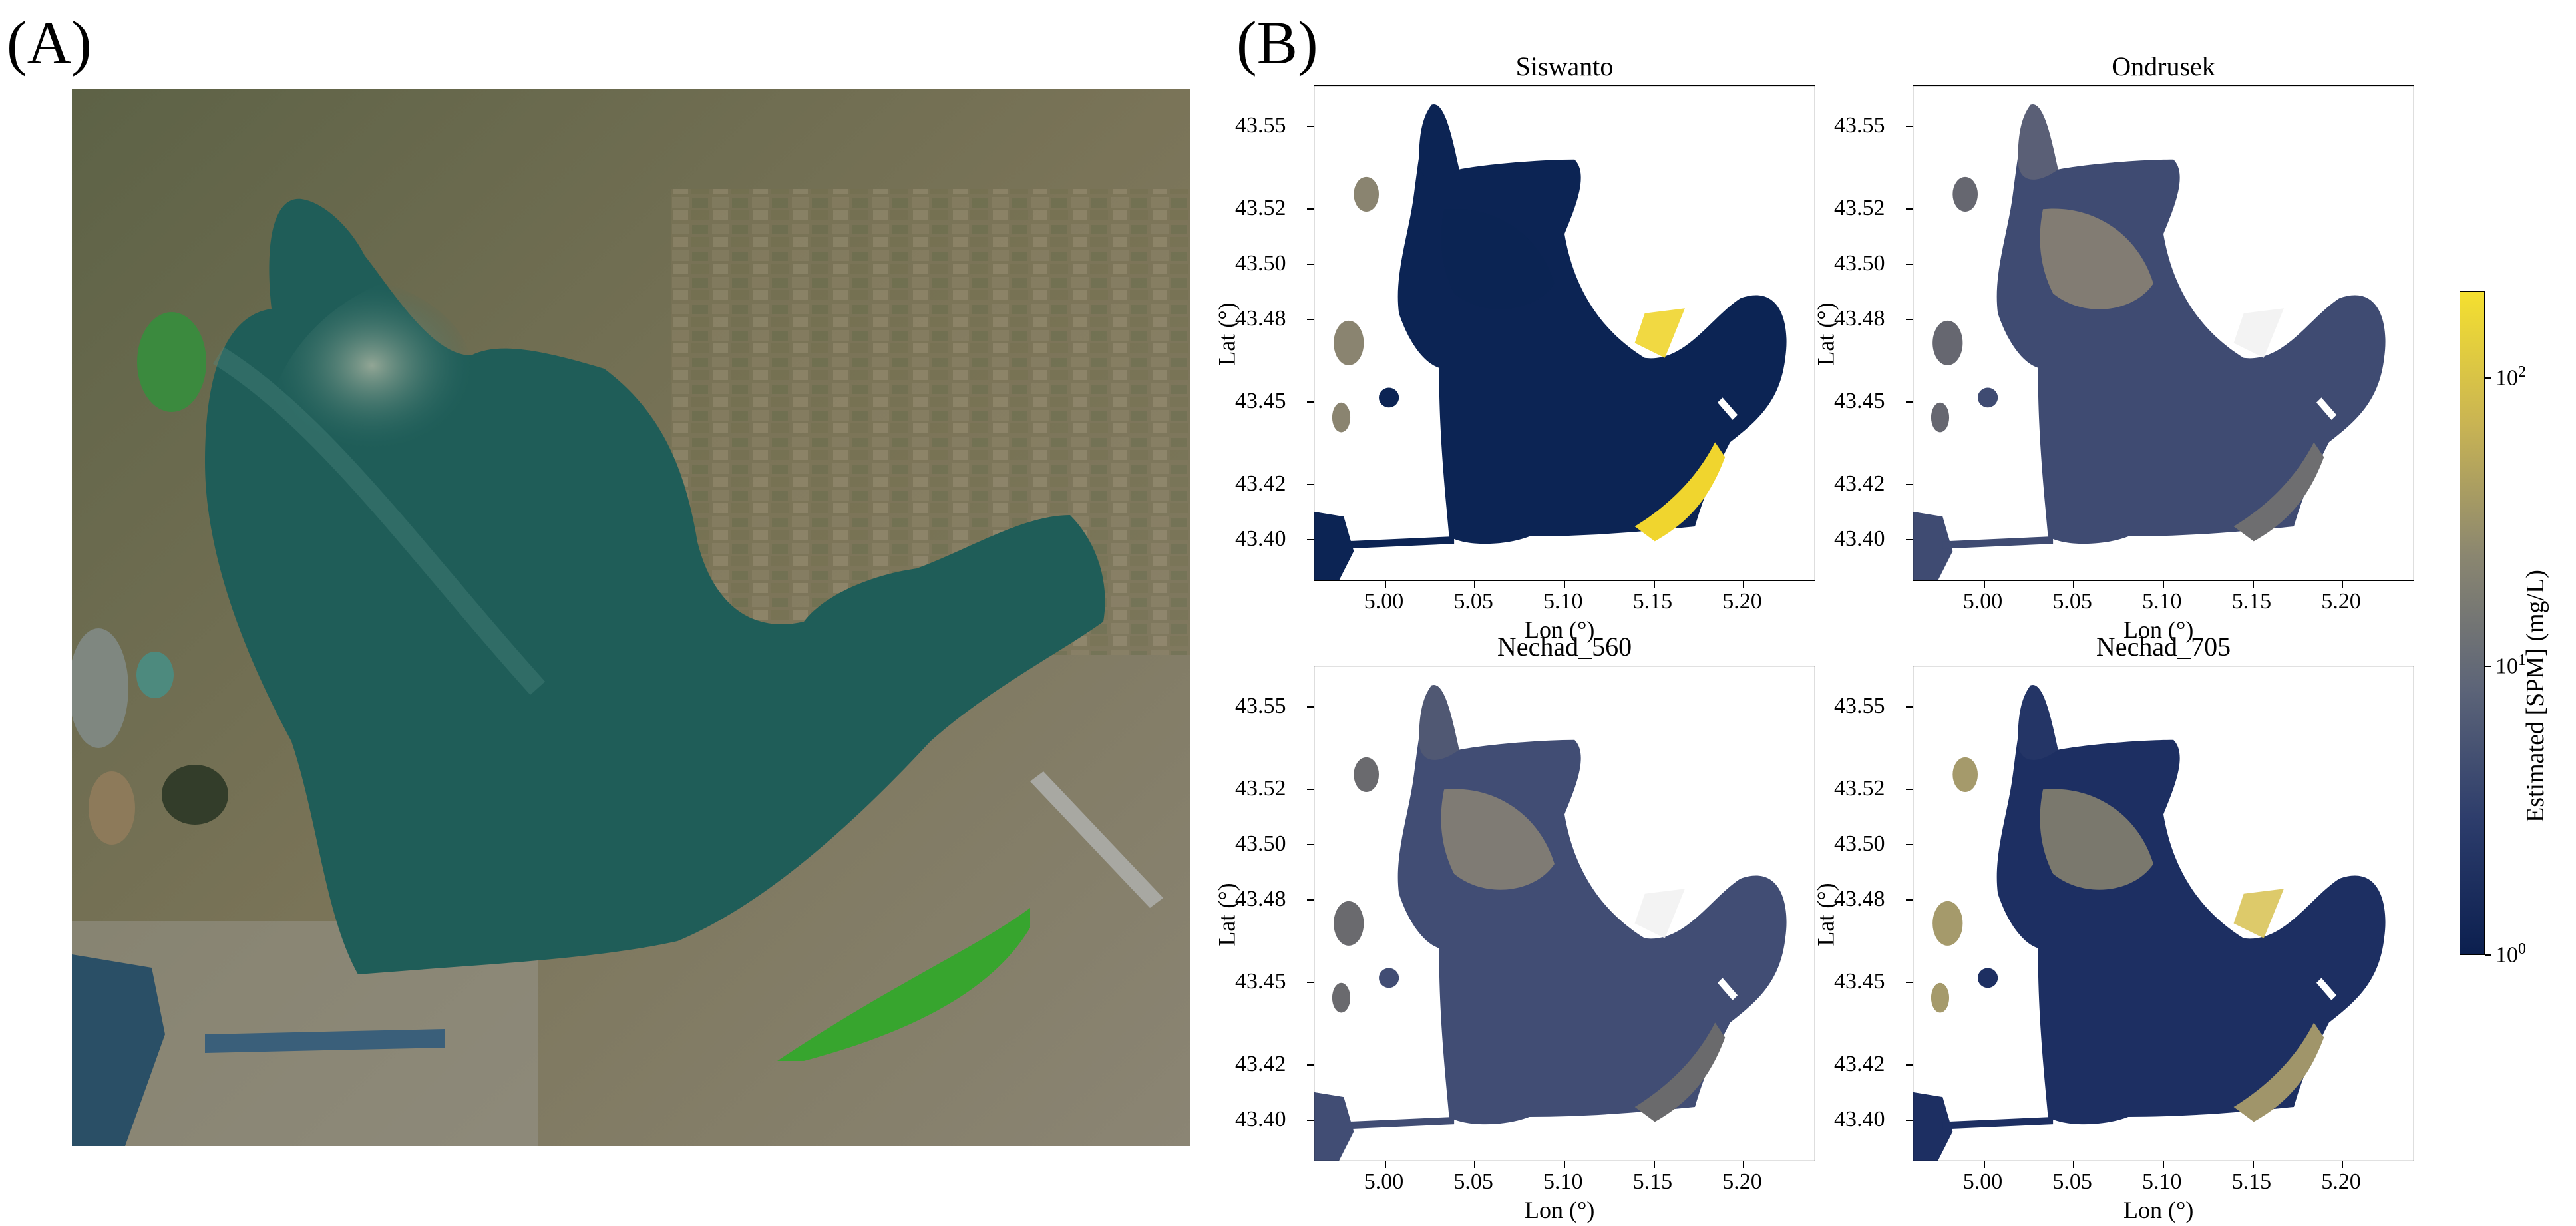  Describe the element at coordinates (2535, 696) in the screenshot. I see `colorbar-label: Estimated [SPM] (mg/L)` at that location.